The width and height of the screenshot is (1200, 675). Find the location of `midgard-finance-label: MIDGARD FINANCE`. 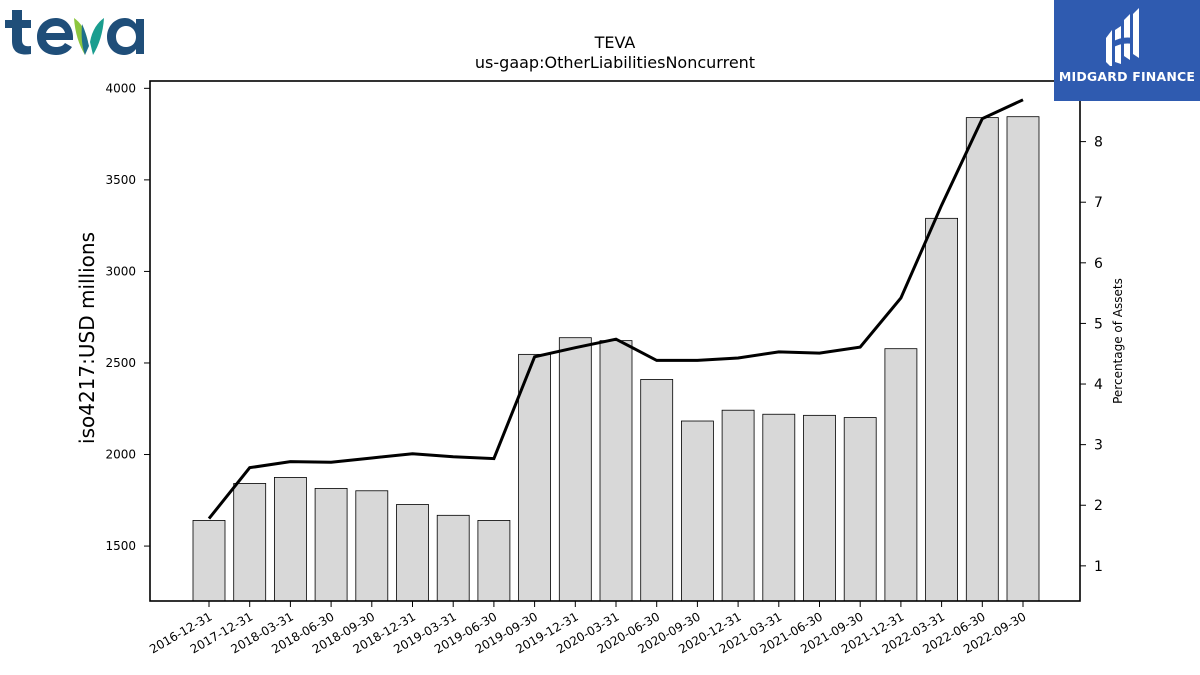

midgard-finance-label: MIDGARD FINANCE is located at coordinates (1127, 76).